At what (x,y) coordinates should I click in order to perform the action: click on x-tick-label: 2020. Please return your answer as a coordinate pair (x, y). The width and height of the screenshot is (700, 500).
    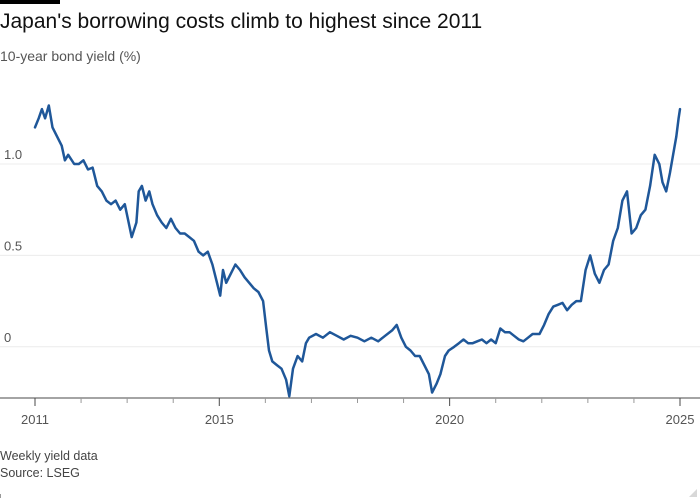
    Looking at the image, I should click on (449, 419).